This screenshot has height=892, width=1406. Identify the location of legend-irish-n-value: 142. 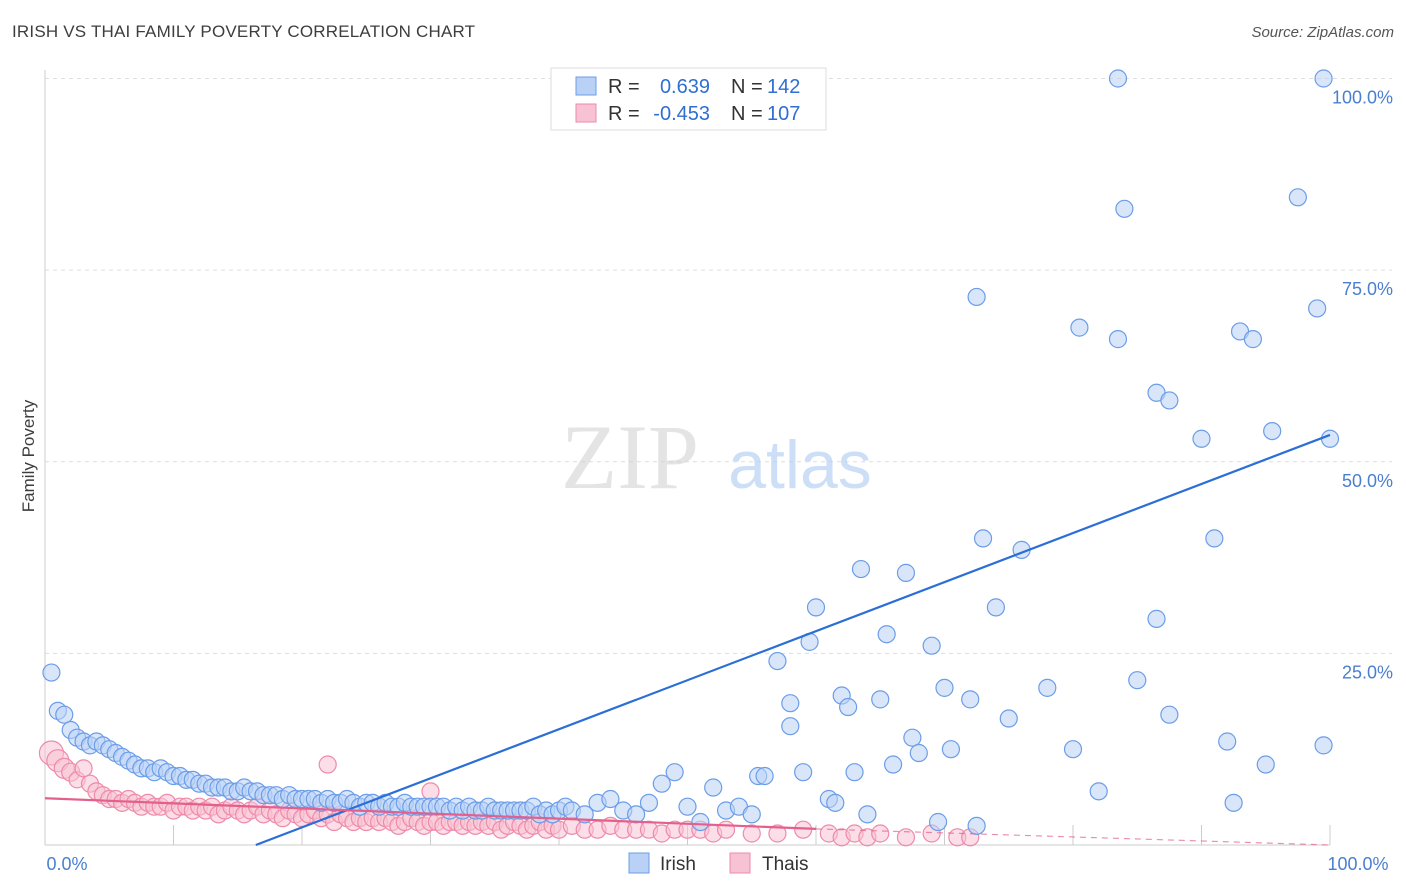
(783, 87).